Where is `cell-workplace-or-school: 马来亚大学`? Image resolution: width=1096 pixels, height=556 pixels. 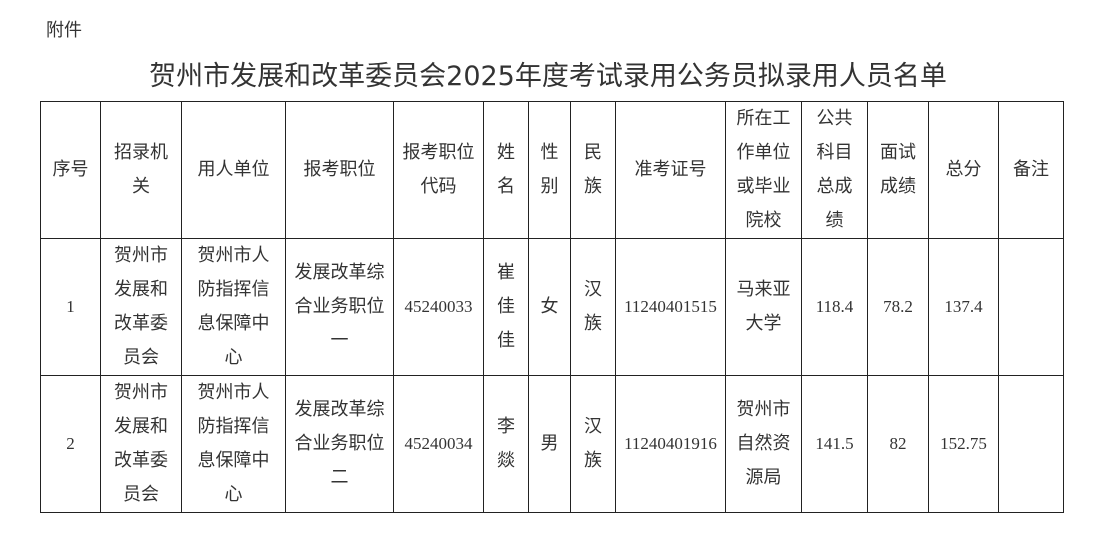 cell-workplace-or-school: 马来亚大学 is located at coordinates (763, 307).